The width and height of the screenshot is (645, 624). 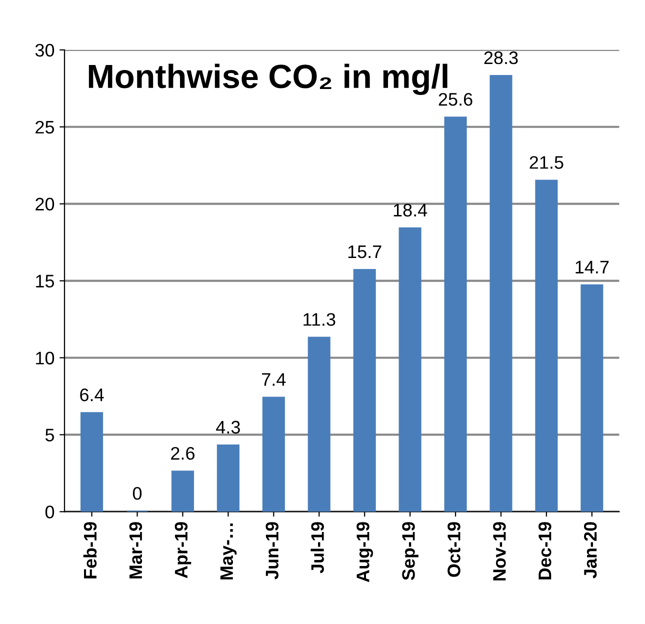 I want to click on x-tick-label: Sep-19, so click(x=410, y=551).